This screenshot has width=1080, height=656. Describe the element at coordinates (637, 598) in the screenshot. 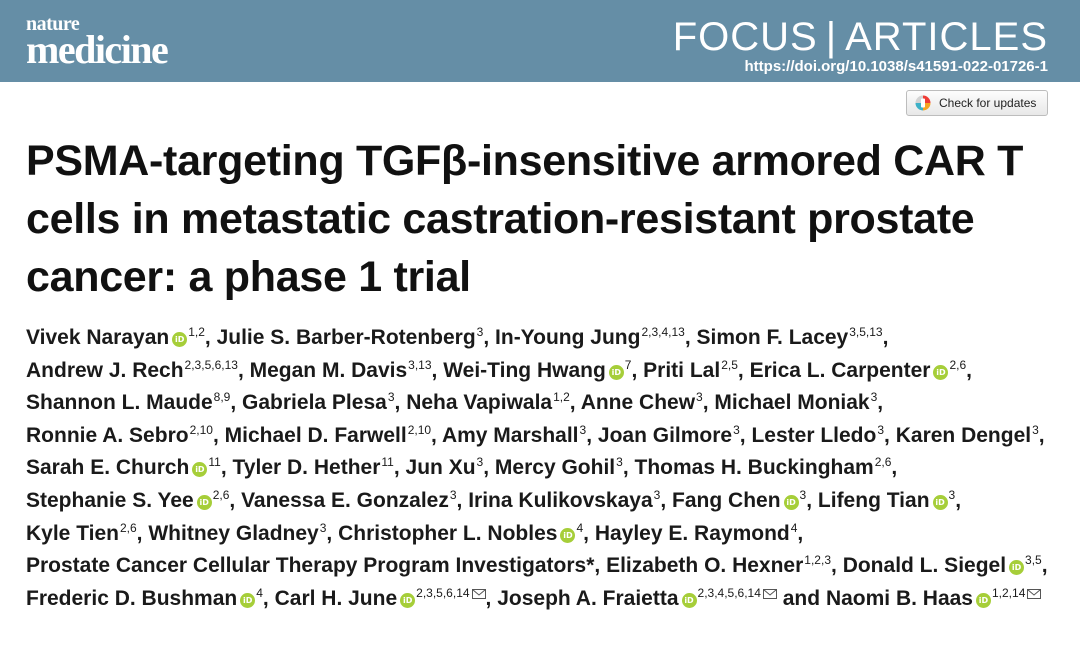

I see `author: Joseph A. Fraietta iD2,3,4,5,6,14` at that location.